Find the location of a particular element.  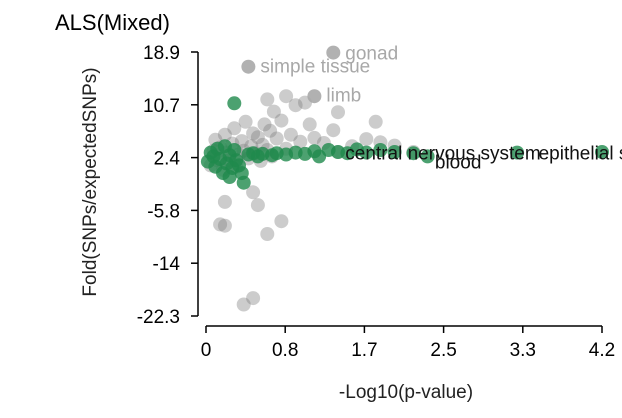

x-tick-label: 3.3 is located at coordinates (523, 350).